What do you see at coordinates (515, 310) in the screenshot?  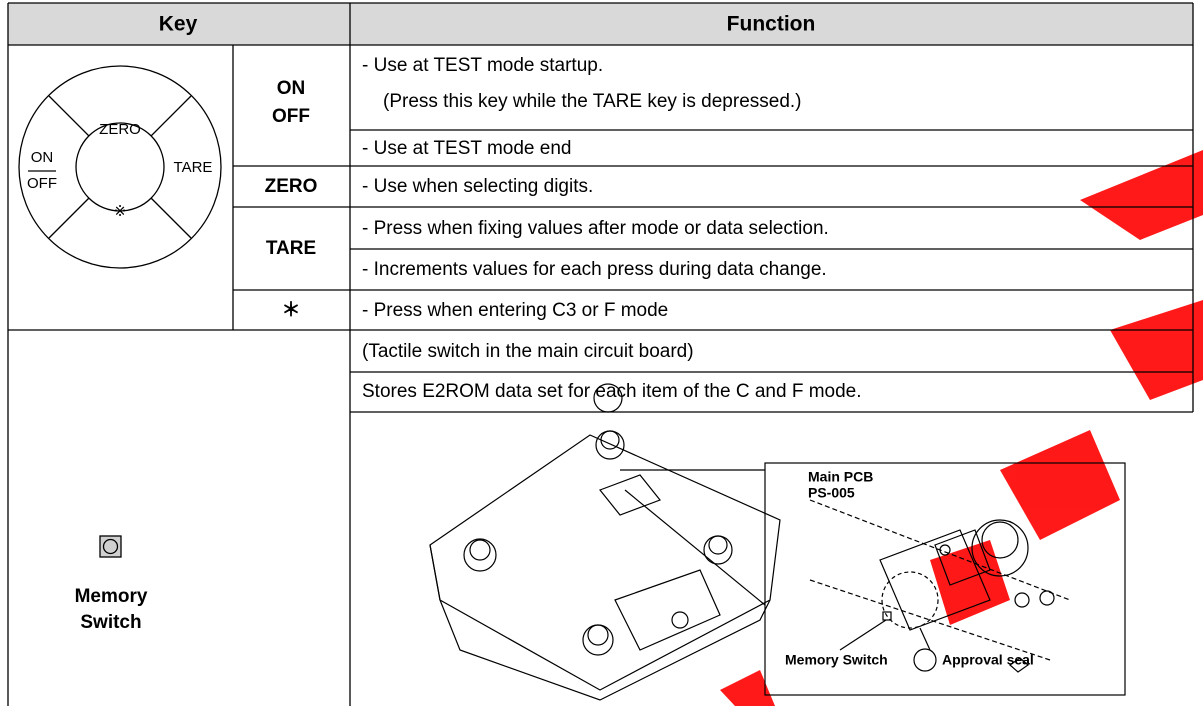 I see `function-text: - Press when entering C3 or F mode` at bounding box center [515, 310].